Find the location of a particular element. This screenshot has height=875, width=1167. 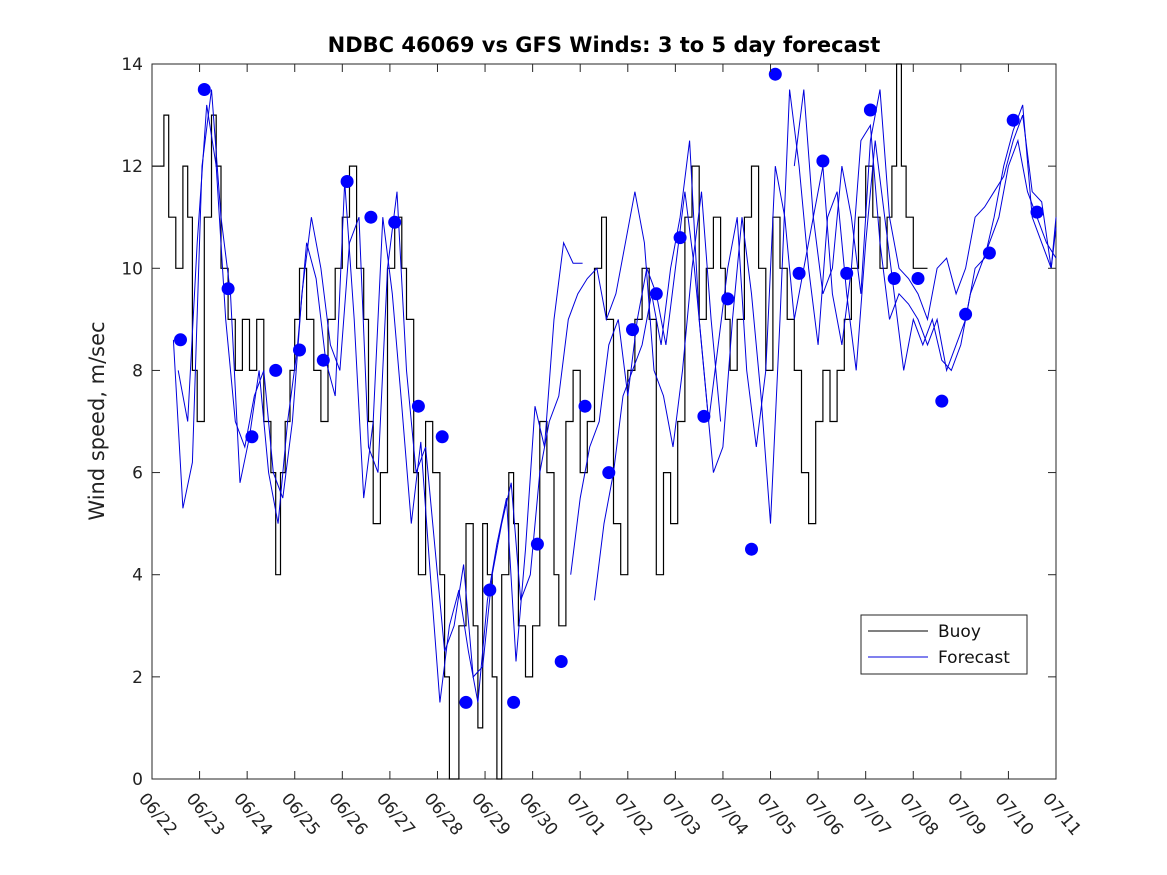

x-tick-label: 07/08 is located at coordinates (918, 814).